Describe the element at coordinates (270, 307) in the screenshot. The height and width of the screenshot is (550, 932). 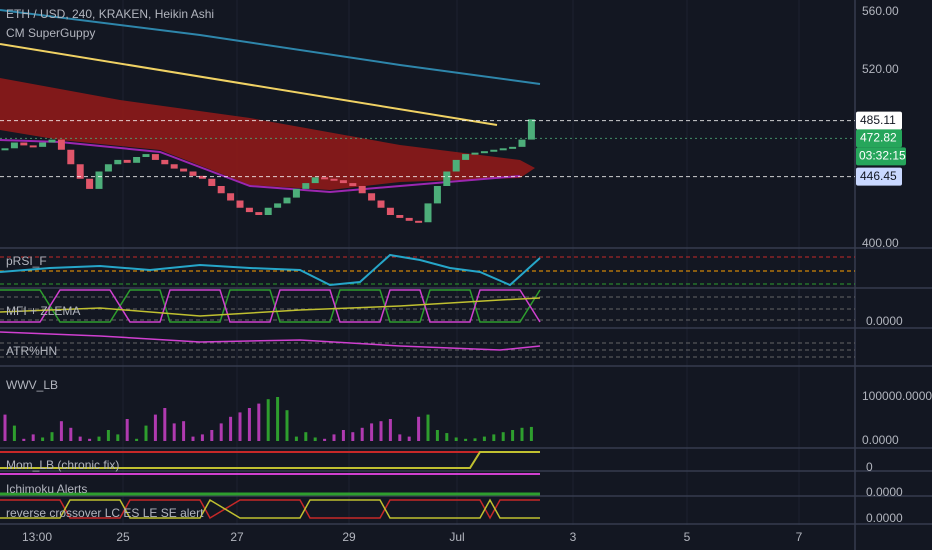
I see `zlema-line` at that location.